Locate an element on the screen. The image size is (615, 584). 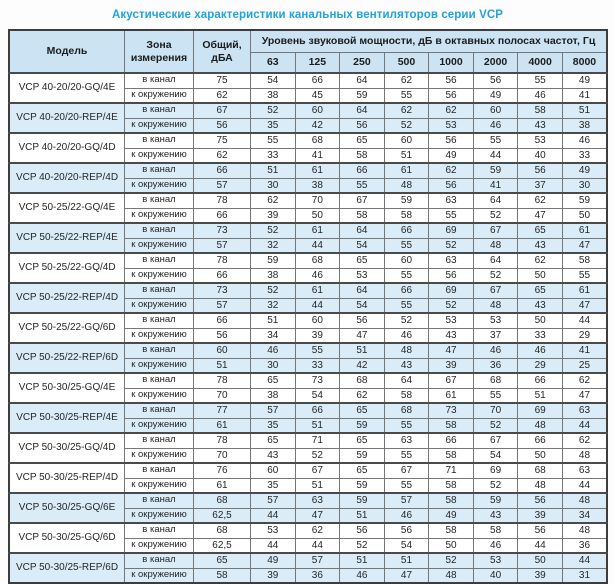
level-cell: 39 is located at coordinates (317, 335).